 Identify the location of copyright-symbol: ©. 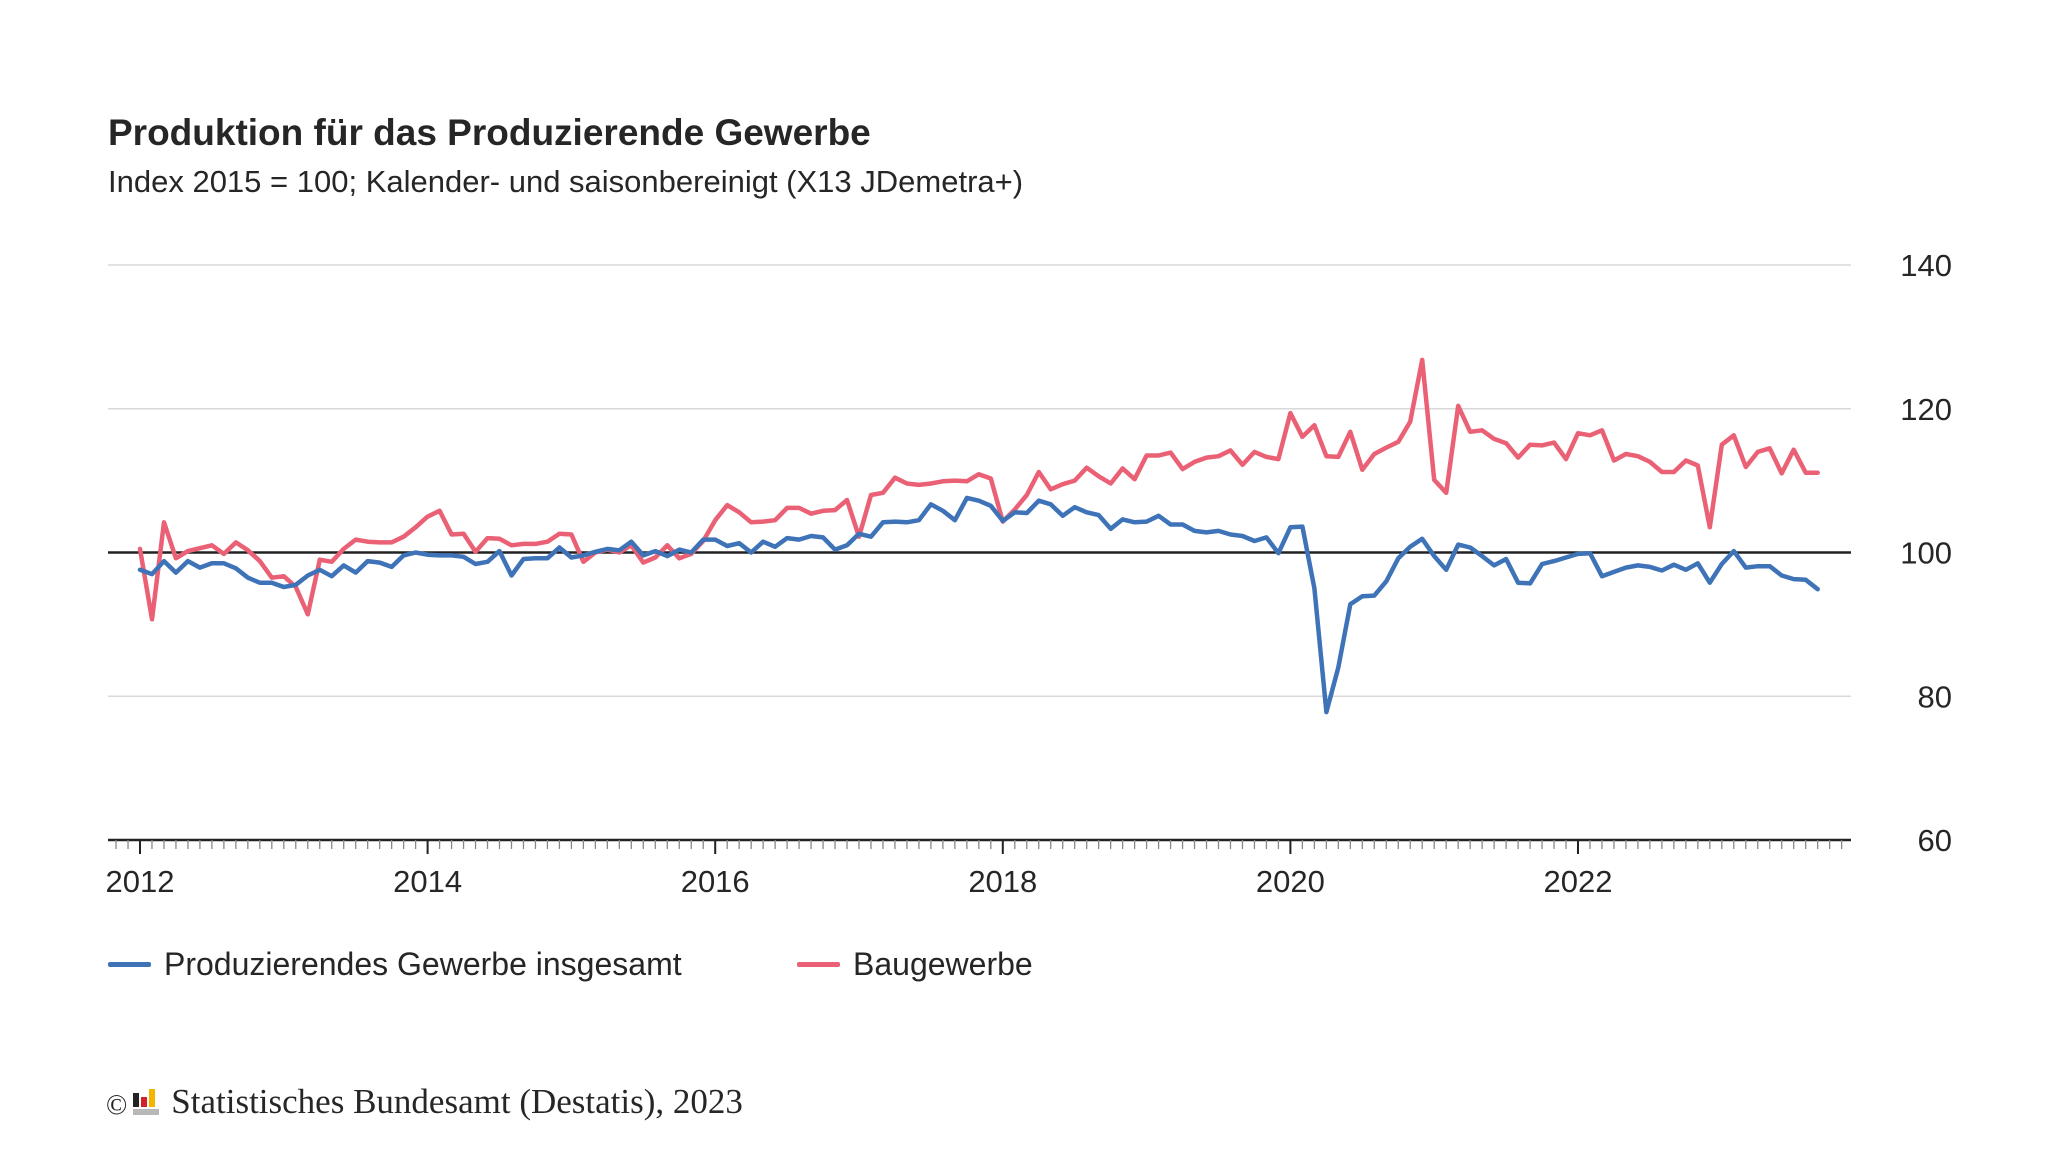
(117, 1105).